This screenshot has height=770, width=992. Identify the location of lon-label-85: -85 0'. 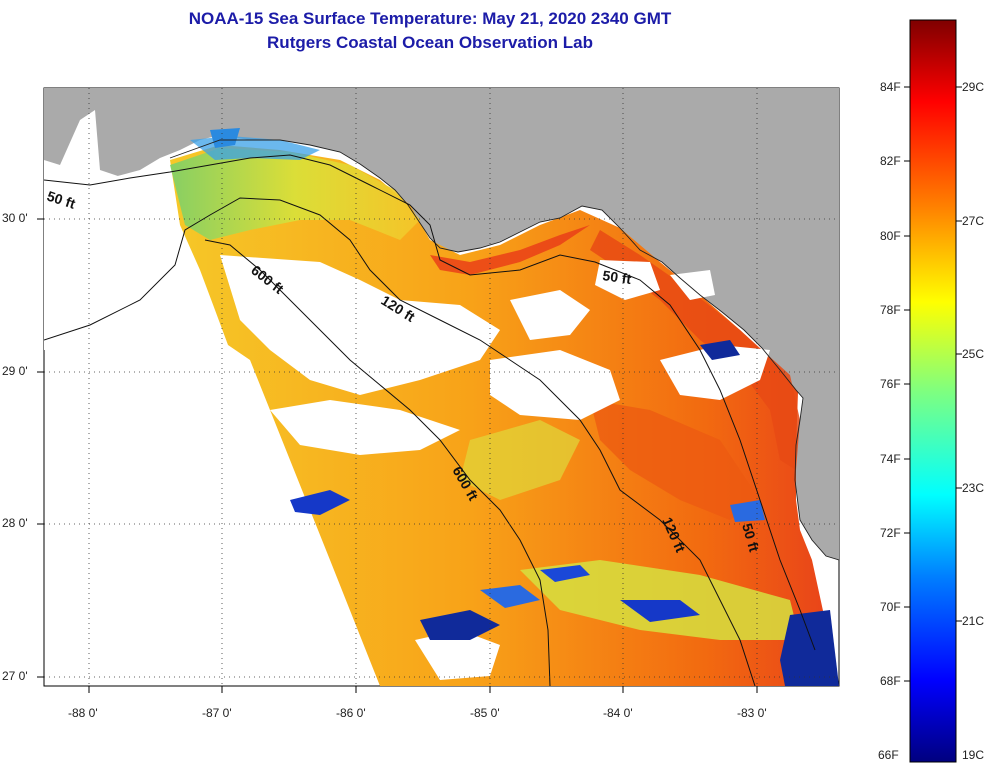
(485, 713).